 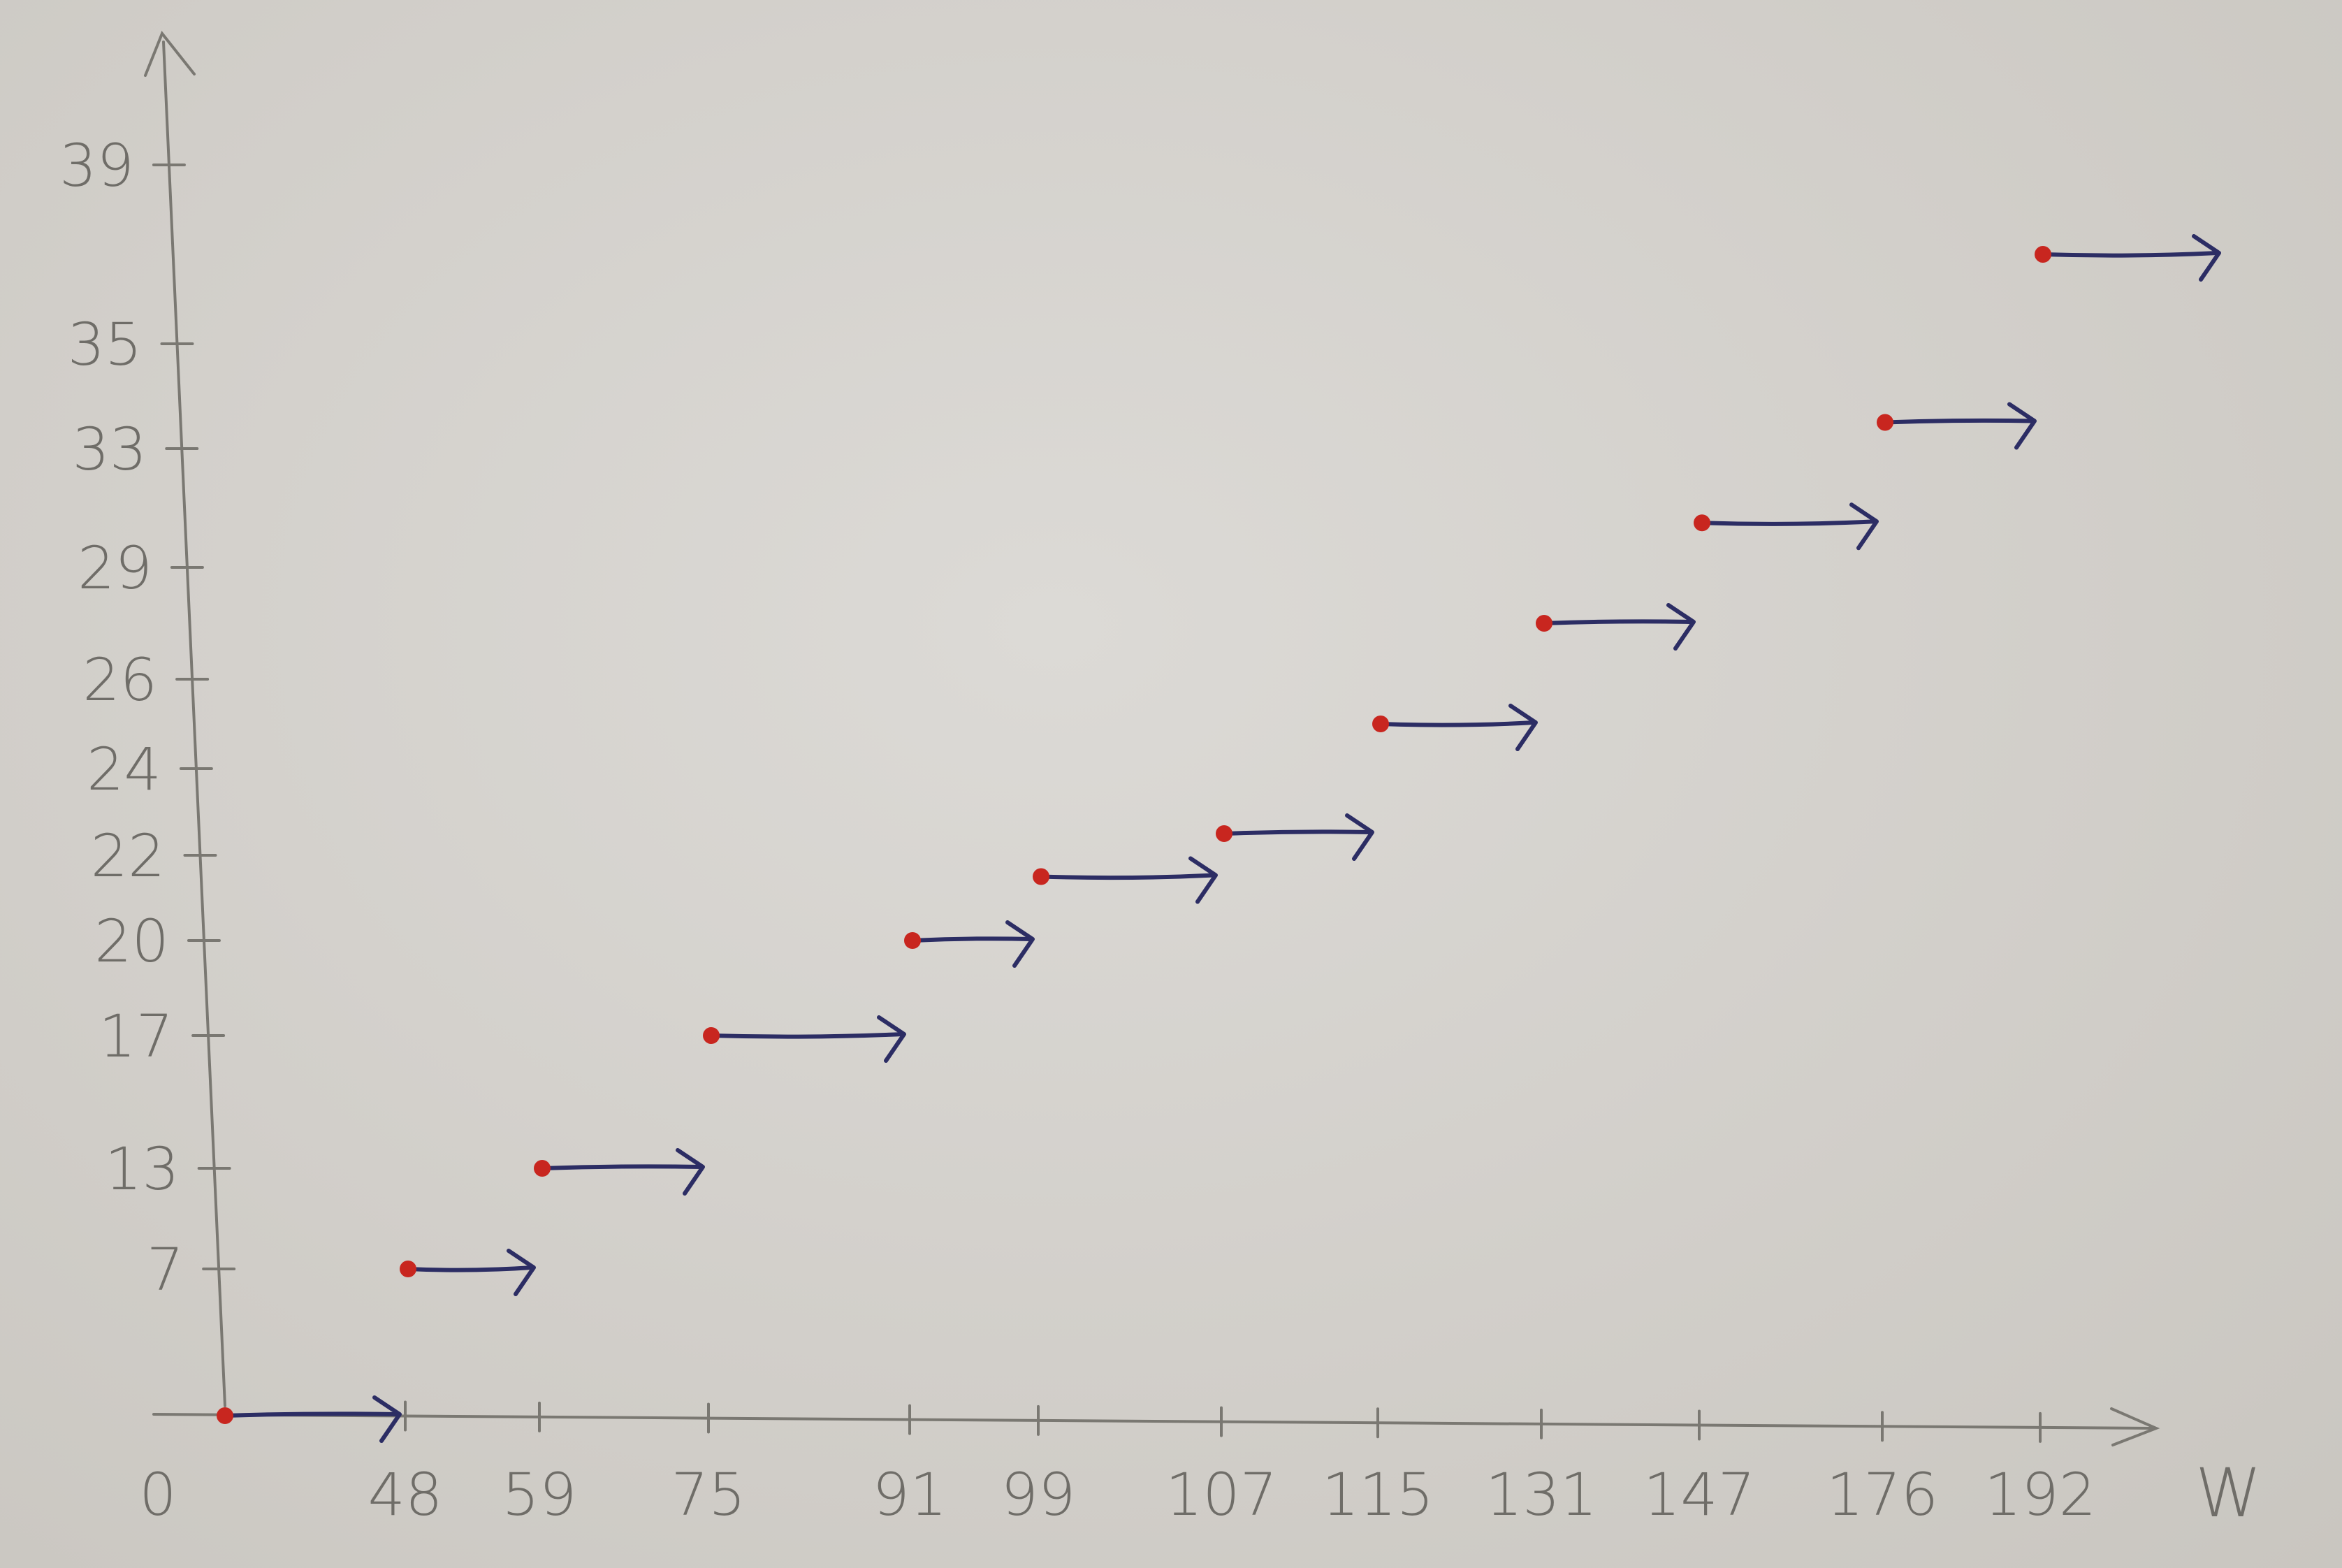 What do you see at coordinates (170, 54) in the screenshot?
I see `y-axis-arrowhead` at bounding box center [170, 54].